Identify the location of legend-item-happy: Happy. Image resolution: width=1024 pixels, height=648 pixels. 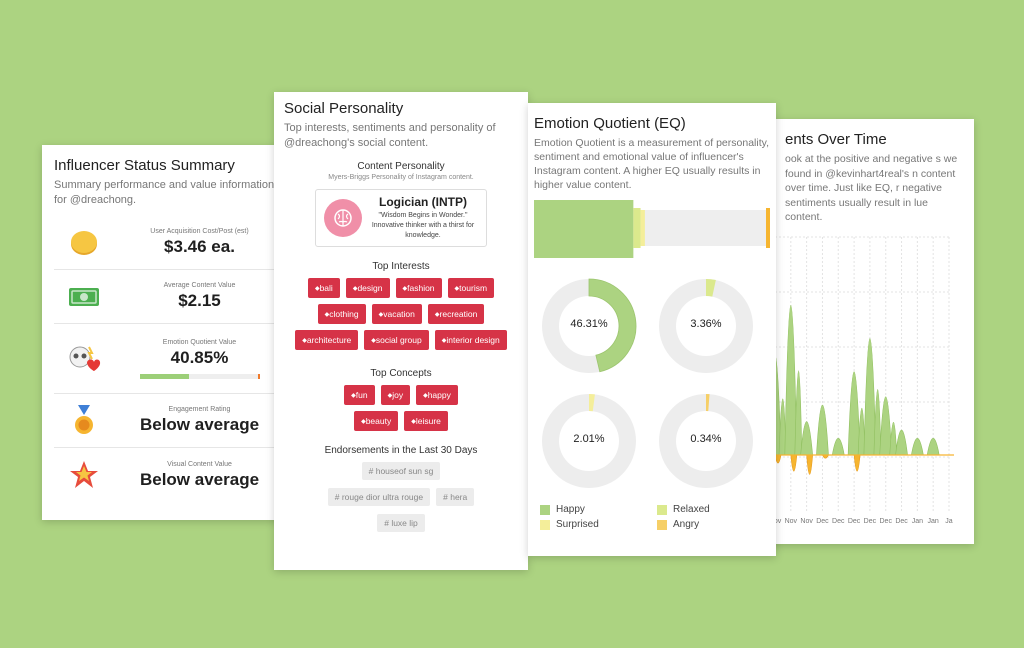
(598, 509).